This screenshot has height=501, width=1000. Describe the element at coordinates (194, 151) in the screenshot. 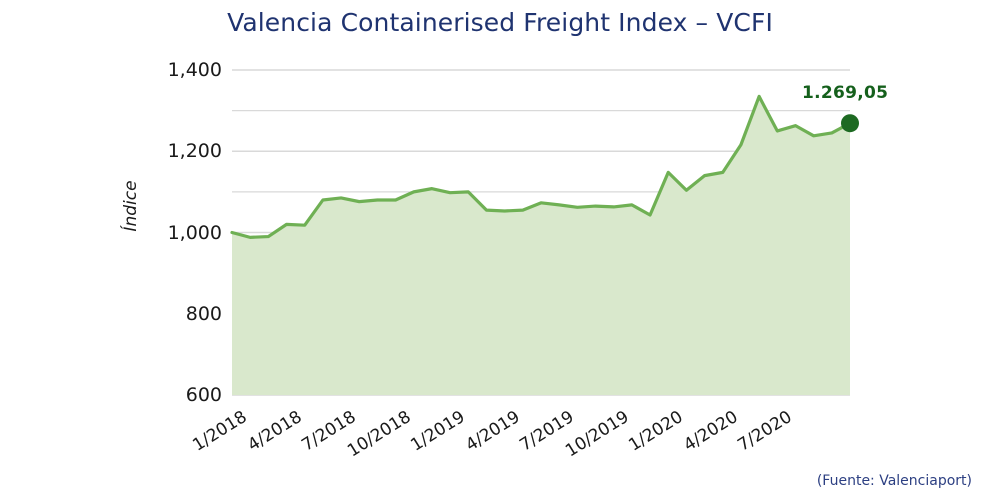

I see `y-tick-label: 1,200` at that location.